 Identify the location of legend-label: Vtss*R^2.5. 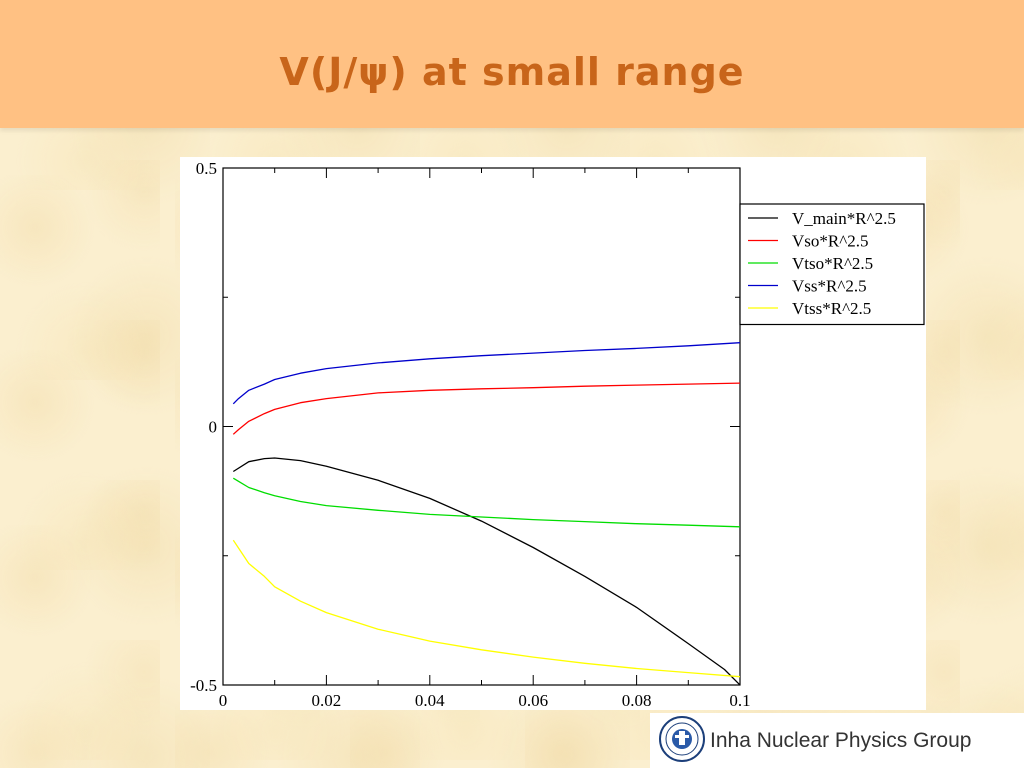
(831, 308).